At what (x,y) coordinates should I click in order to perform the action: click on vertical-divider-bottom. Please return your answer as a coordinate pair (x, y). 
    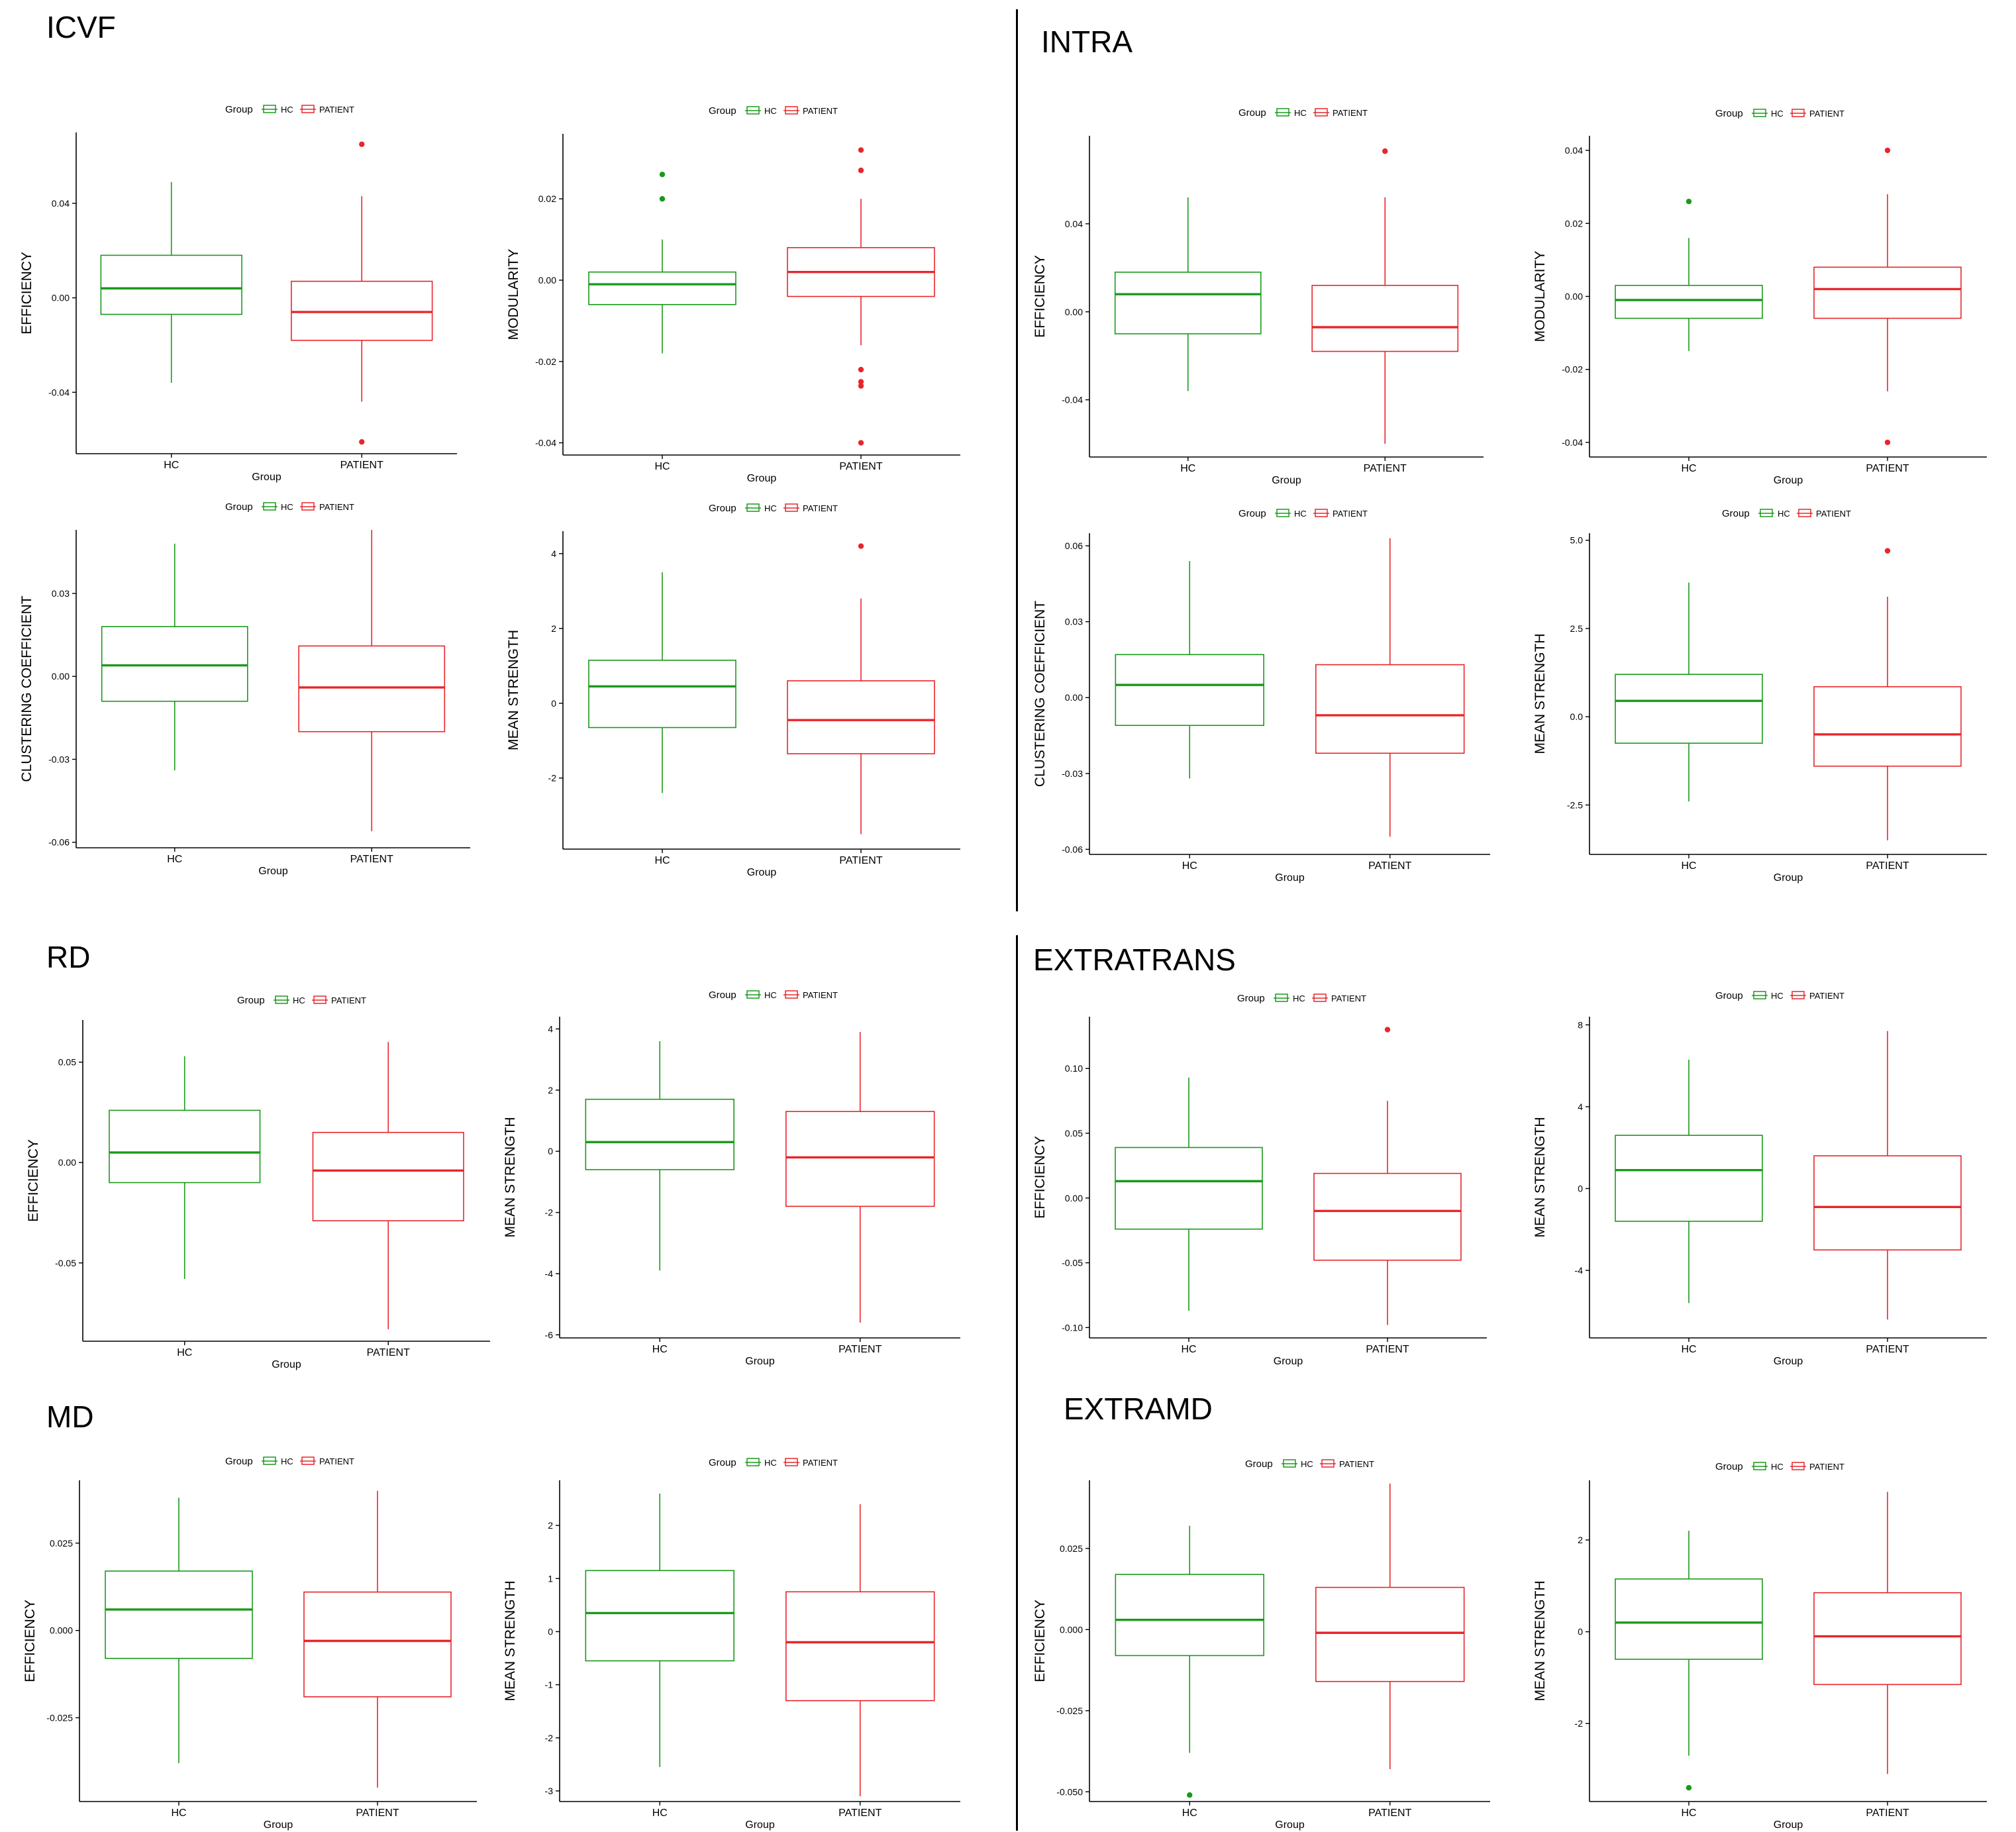
    Looking at the image, I should click on (1017, 1383).